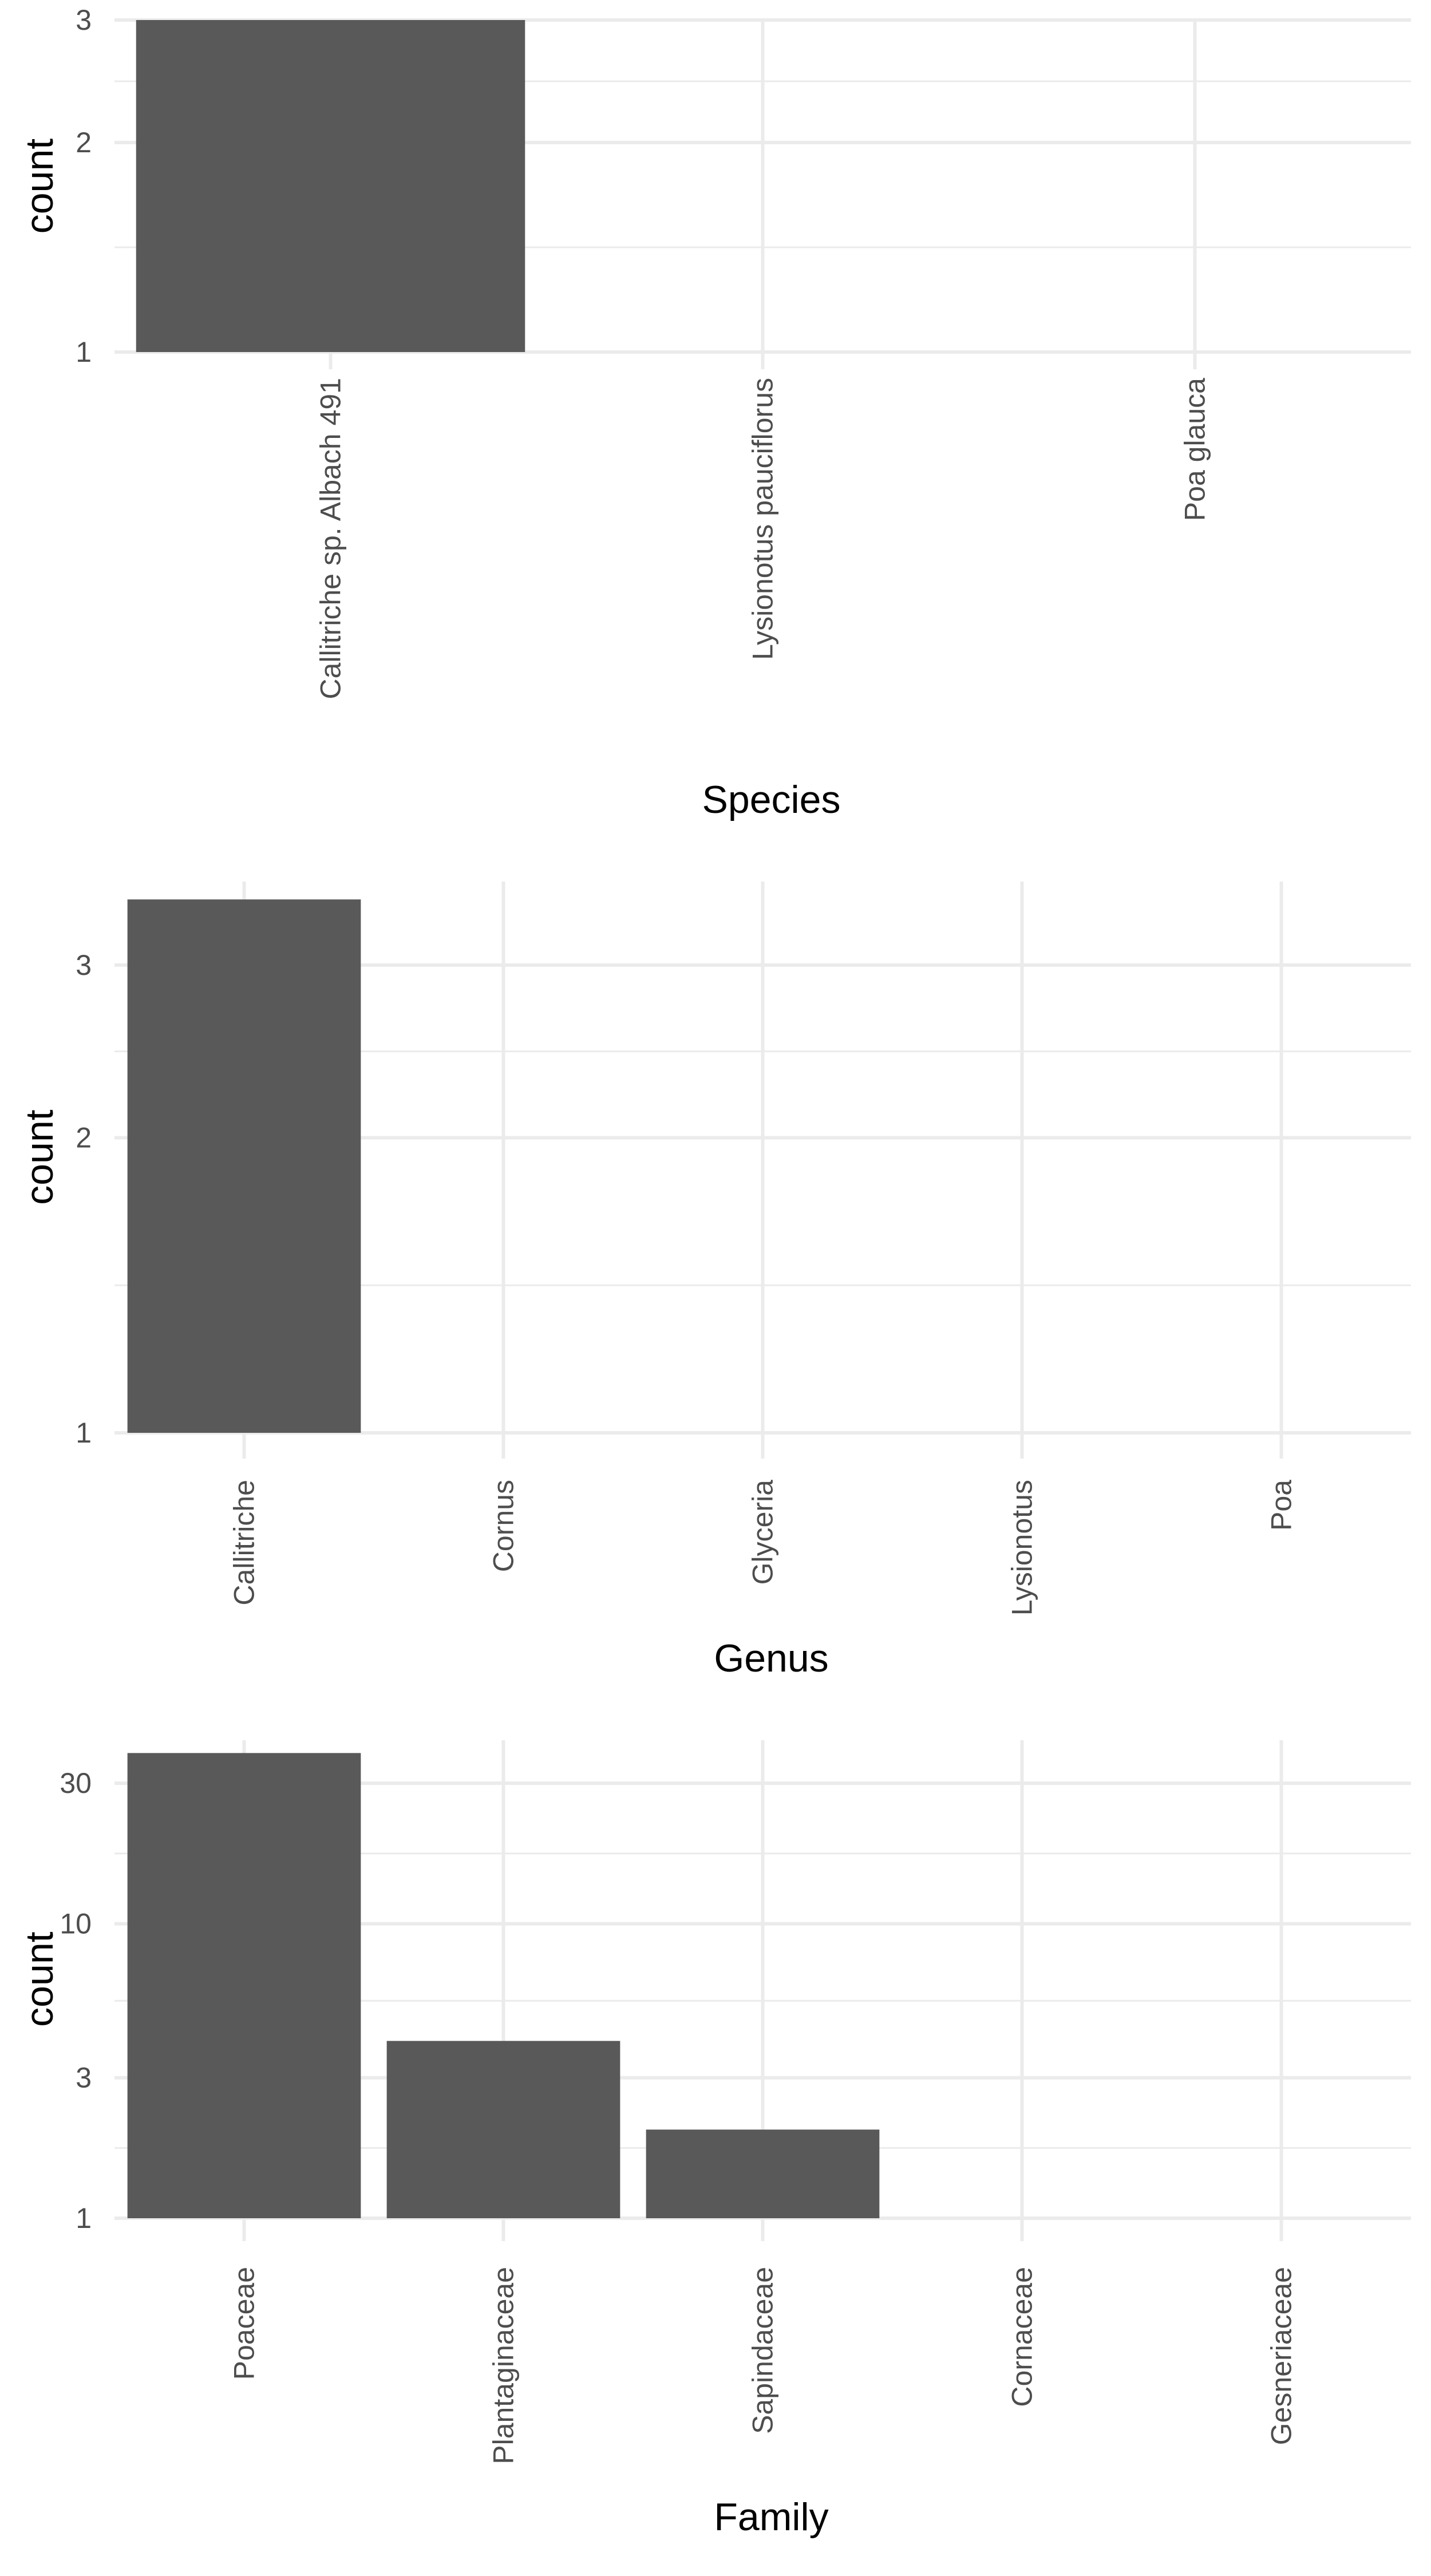 The height and width of the screenshot is (2576, 1431). I want to click on bar-plantaginaceae, so click(503, 2129).